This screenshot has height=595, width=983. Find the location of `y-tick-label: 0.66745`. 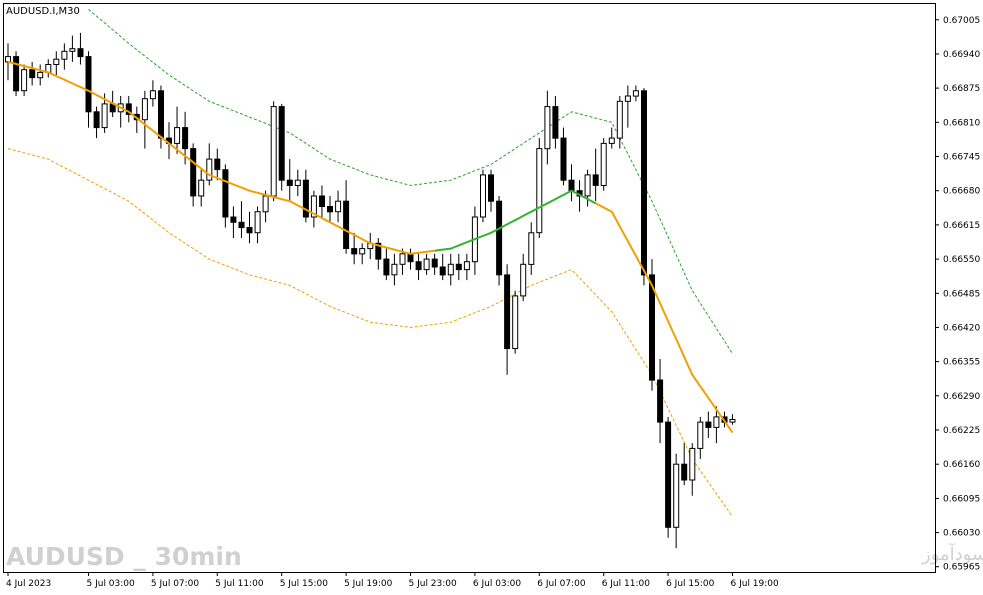

y-tick-label: 0.66745 is located at coordinates (961, 158).